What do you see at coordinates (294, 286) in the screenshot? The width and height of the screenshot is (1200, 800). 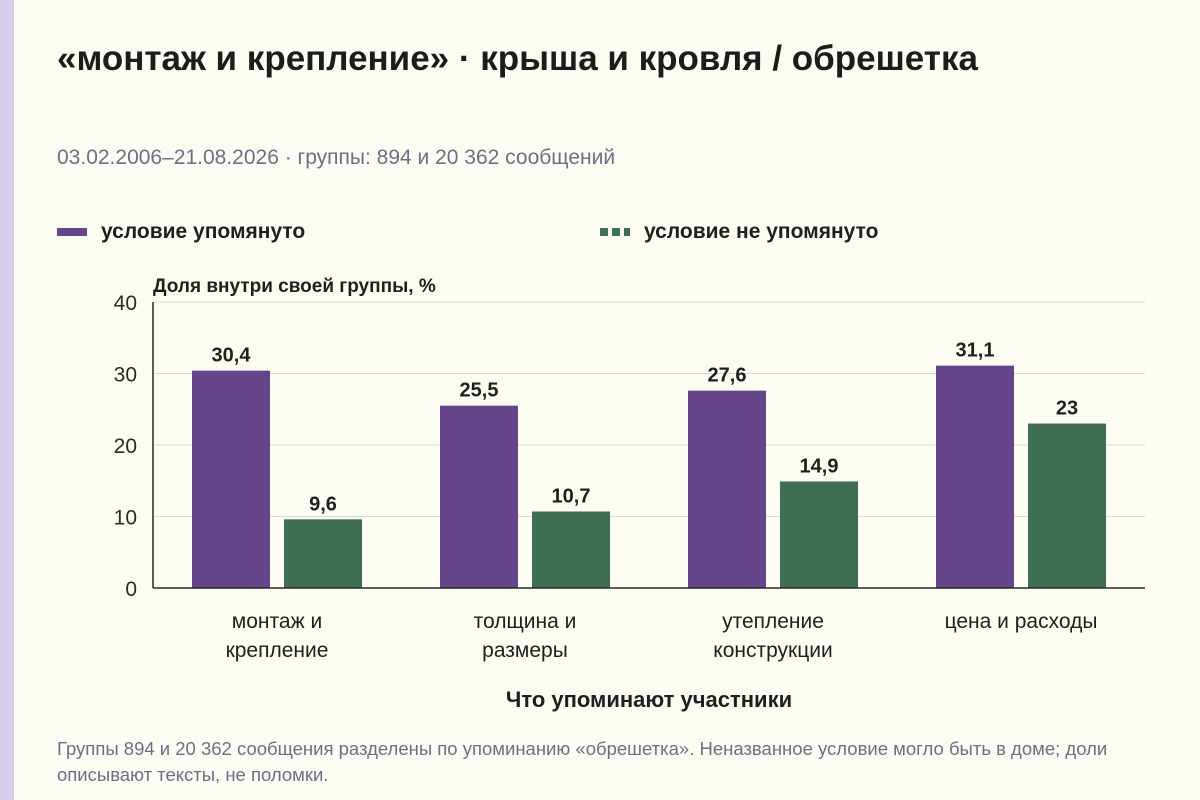 I see `y-axis-title: Доля внутри своей группы, %` at bounding box center [294, 286].